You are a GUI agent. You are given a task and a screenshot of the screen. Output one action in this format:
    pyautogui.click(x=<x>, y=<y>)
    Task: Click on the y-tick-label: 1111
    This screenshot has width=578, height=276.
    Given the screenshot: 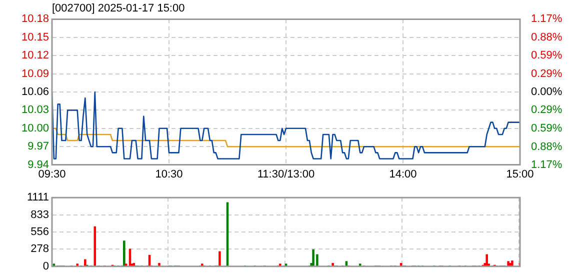 What is the action you would take?
    pyautogui.click(x=37, y=198)
    